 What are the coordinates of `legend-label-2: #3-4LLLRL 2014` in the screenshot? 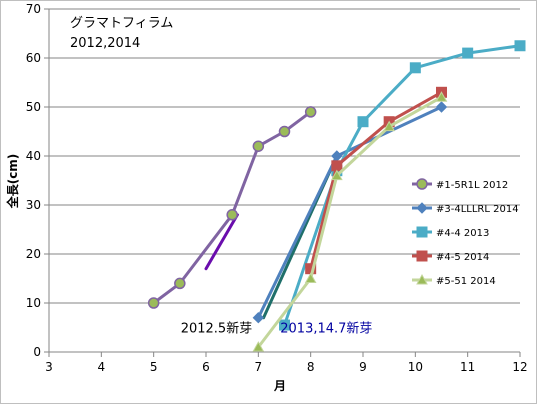 It's located at (477, 209).